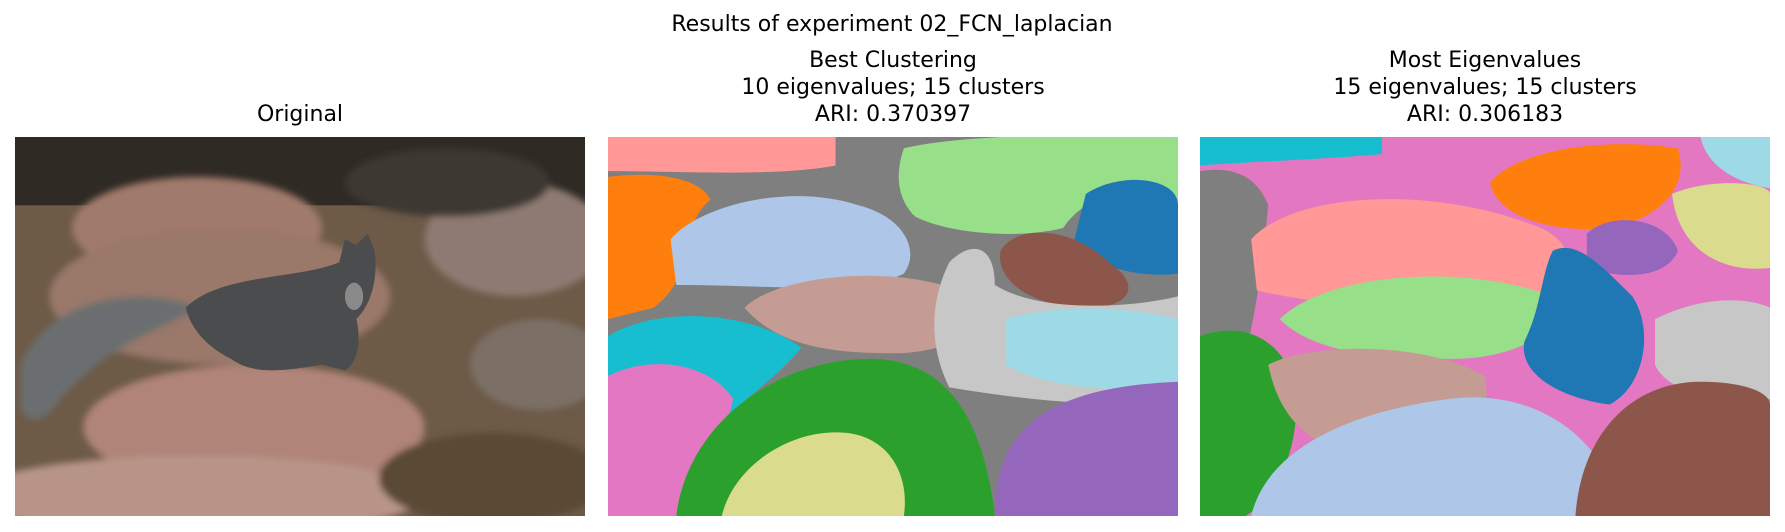  What do you see at coordinates (892, 87) in the screenshot?
I see `panel-title: 10 eigenvalues; 15 clusters` at bounding box center [892, 87].